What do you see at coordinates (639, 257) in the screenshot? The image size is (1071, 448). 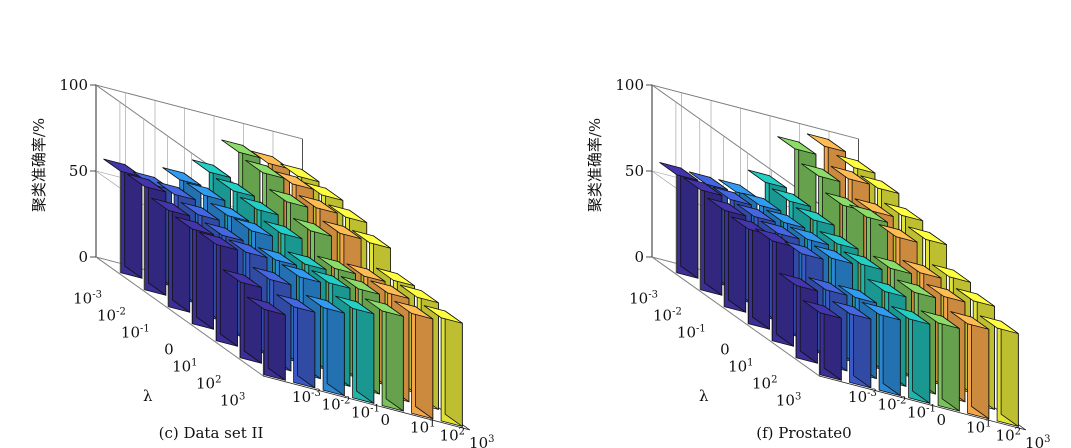 I see `z-tick-label: 0` at bounding box center [639, 257].